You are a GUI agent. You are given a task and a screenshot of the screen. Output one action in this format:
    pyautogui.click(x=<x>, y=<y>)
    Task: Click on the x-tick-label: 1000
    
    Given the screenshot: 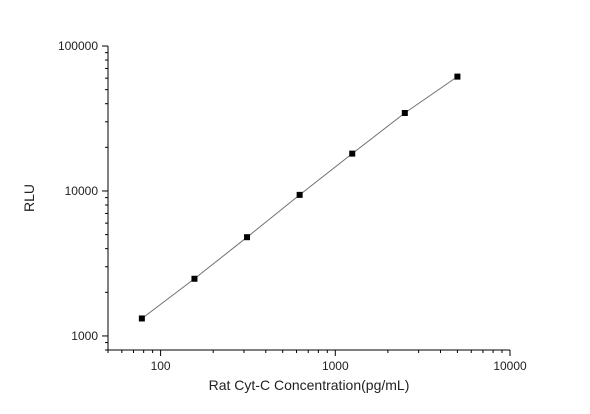 What is the action you would take?
    pyautogui.click(x=335, y=366)
    